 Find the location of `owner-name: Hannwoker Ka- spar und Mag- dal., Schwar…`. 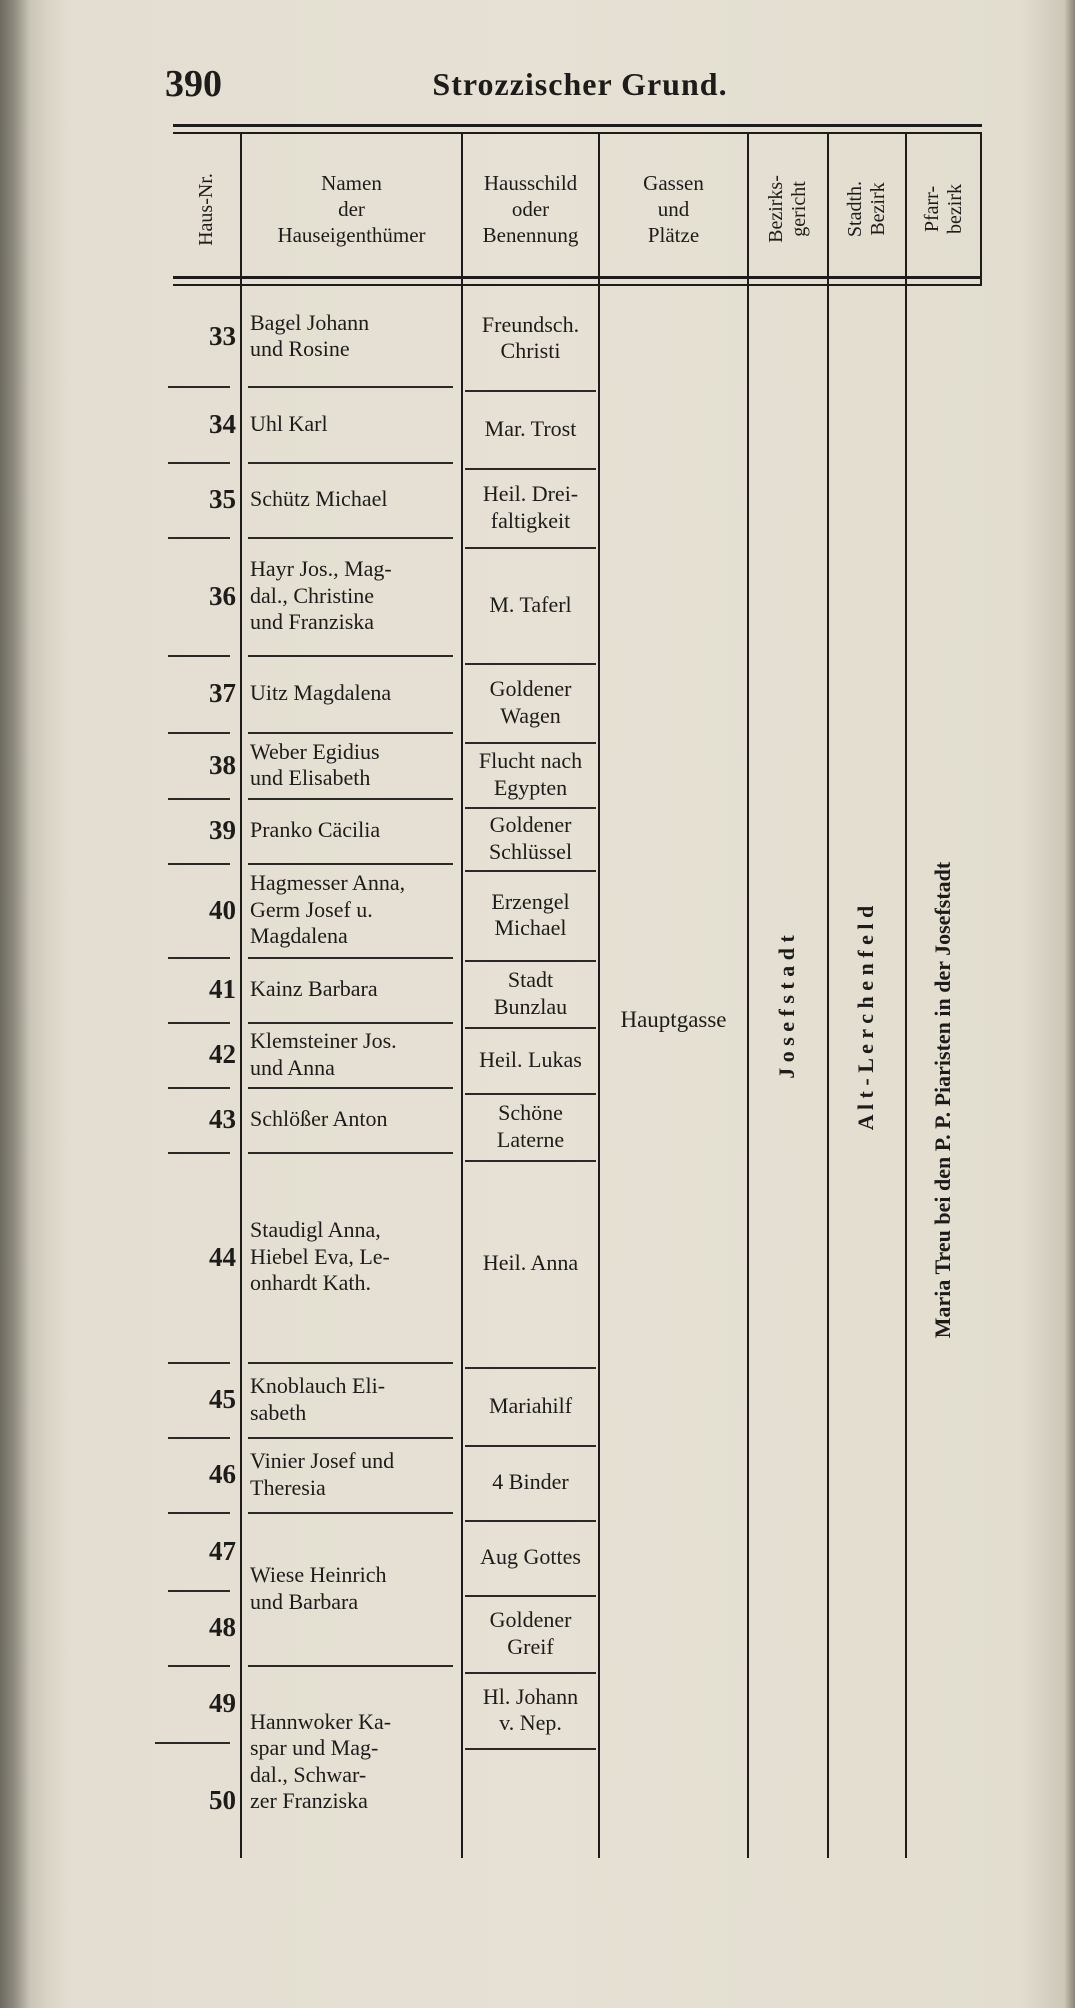

owner-name: Hannwoker Ka- spar und Mag- dal., Schwar… is located at coordinates (321, 1760).